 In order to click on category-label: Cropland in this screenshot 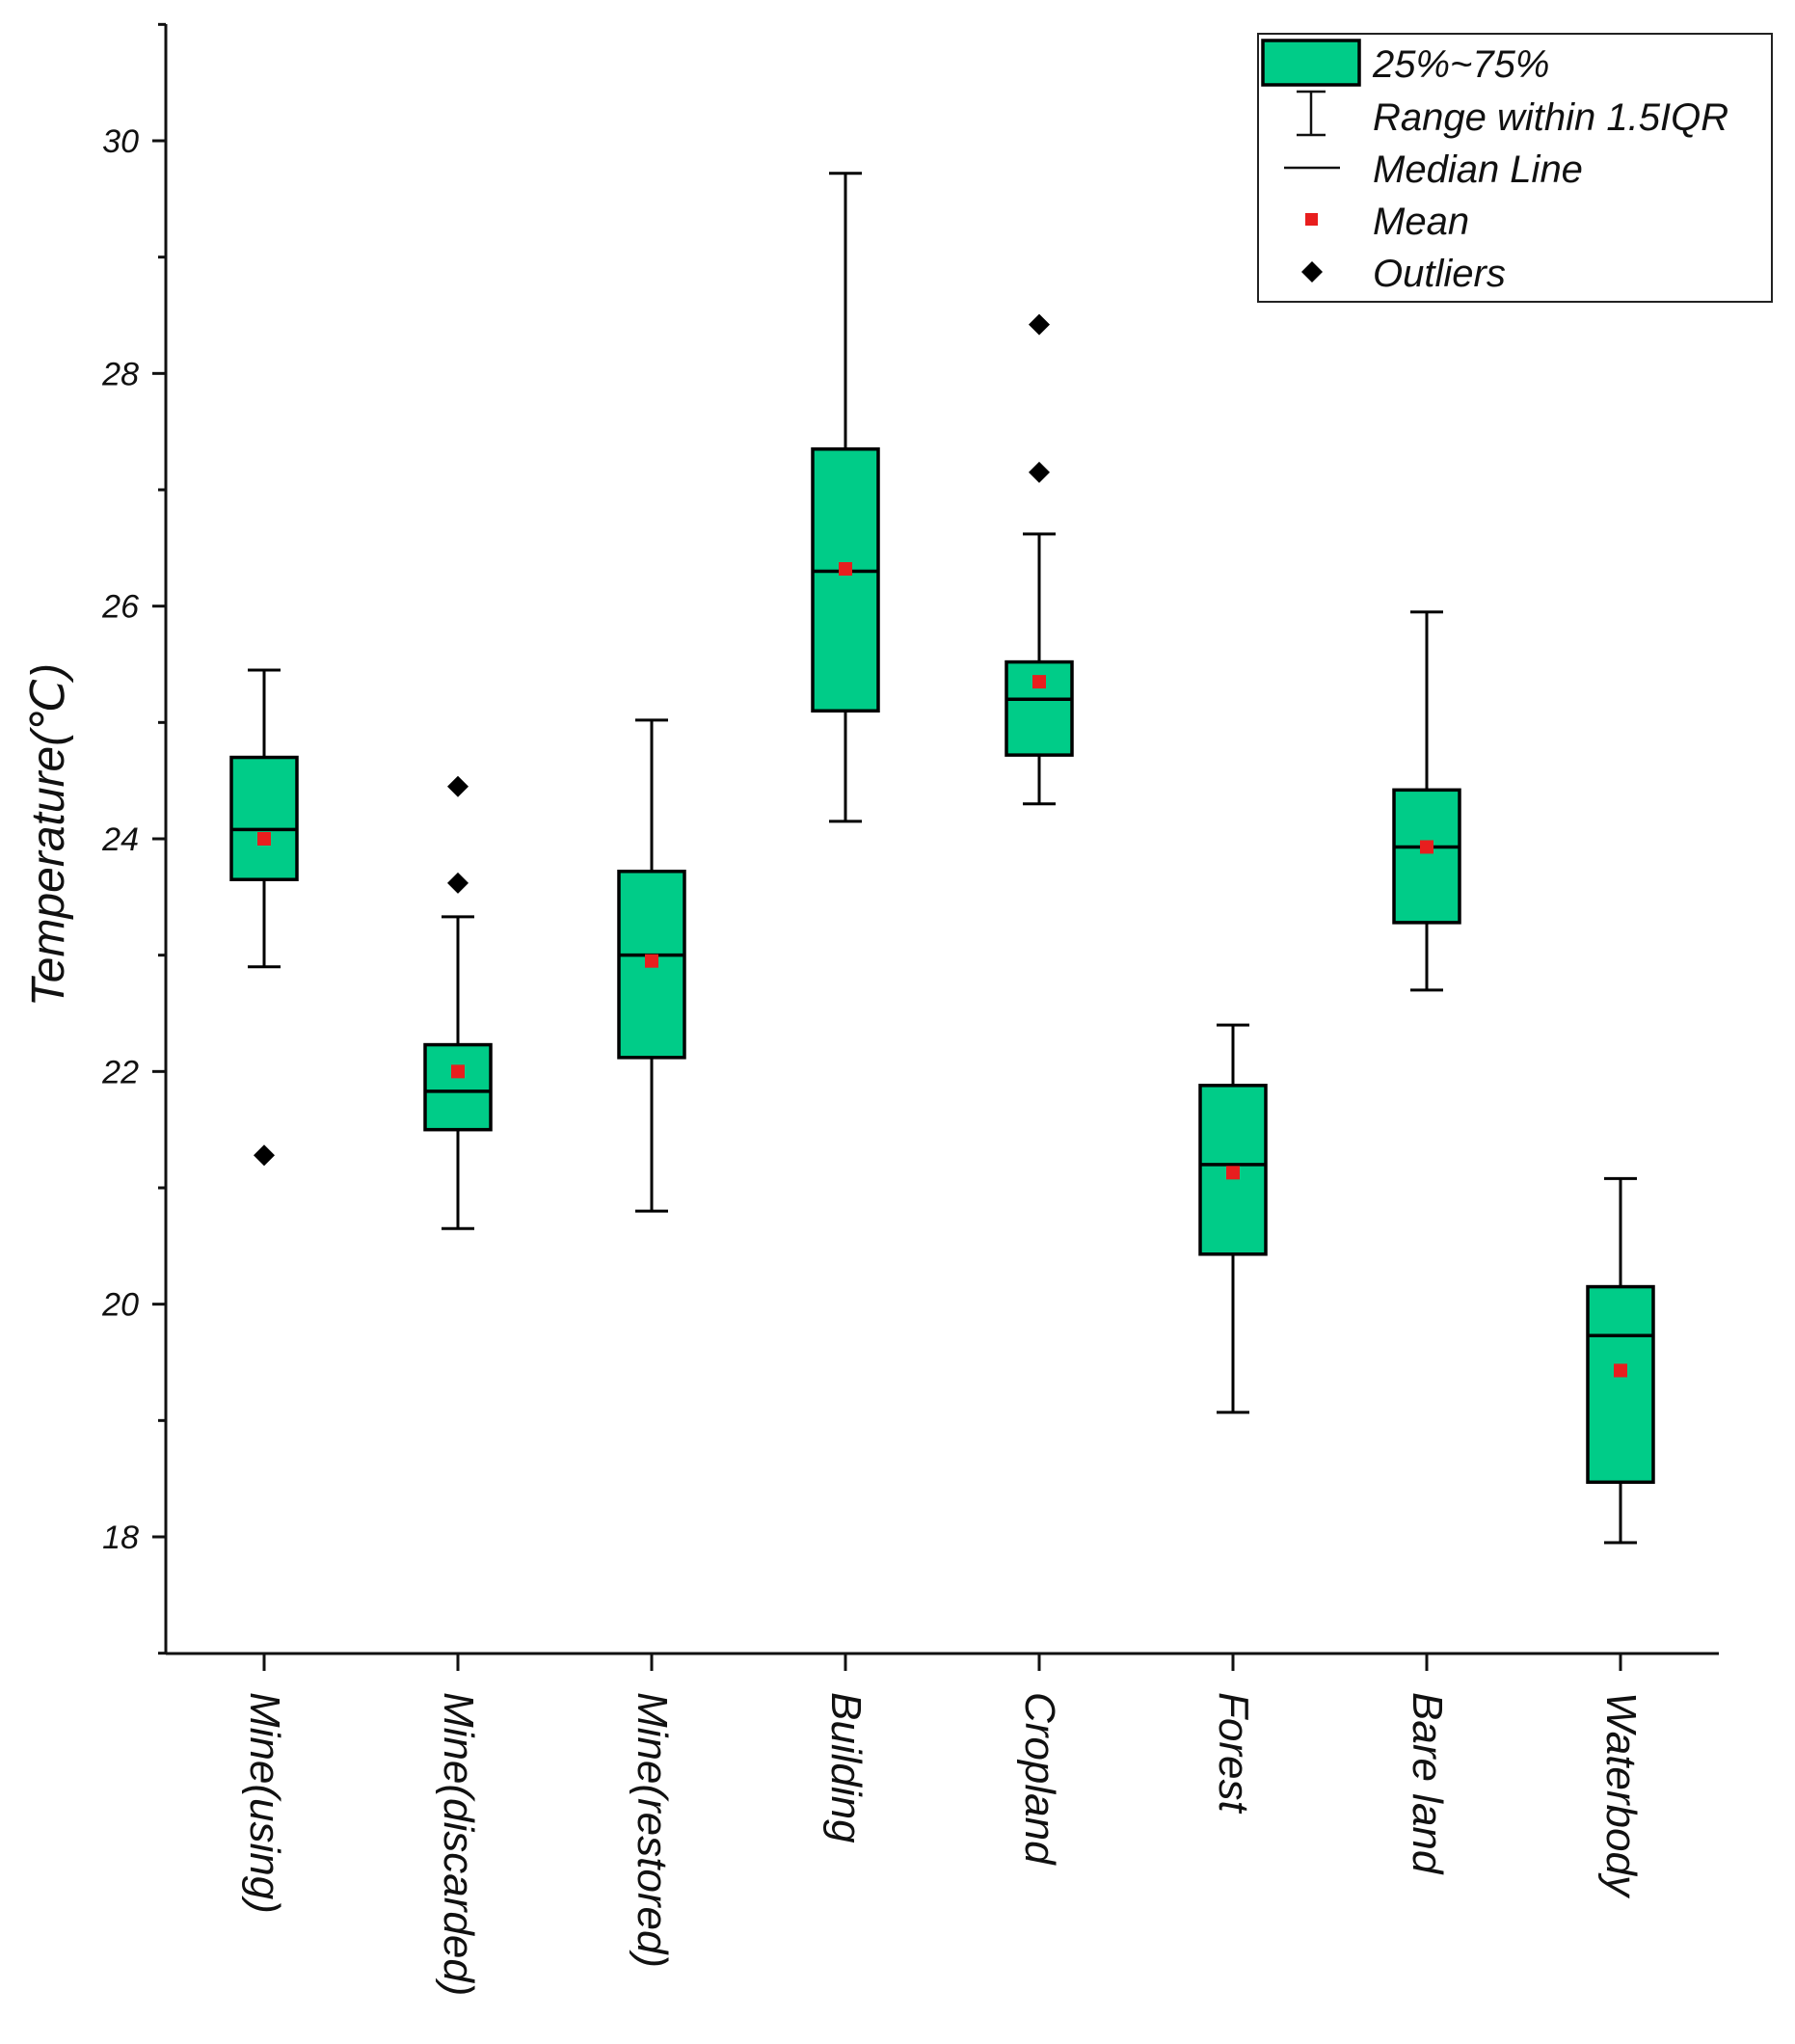, I will do `click(1039, 1779)`.